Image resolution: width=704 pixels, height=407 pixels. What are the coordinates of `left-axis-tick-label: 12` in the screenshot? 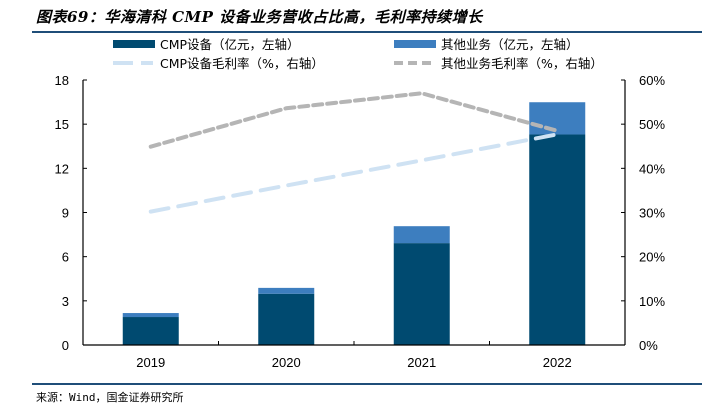 It's located at (62, 168).